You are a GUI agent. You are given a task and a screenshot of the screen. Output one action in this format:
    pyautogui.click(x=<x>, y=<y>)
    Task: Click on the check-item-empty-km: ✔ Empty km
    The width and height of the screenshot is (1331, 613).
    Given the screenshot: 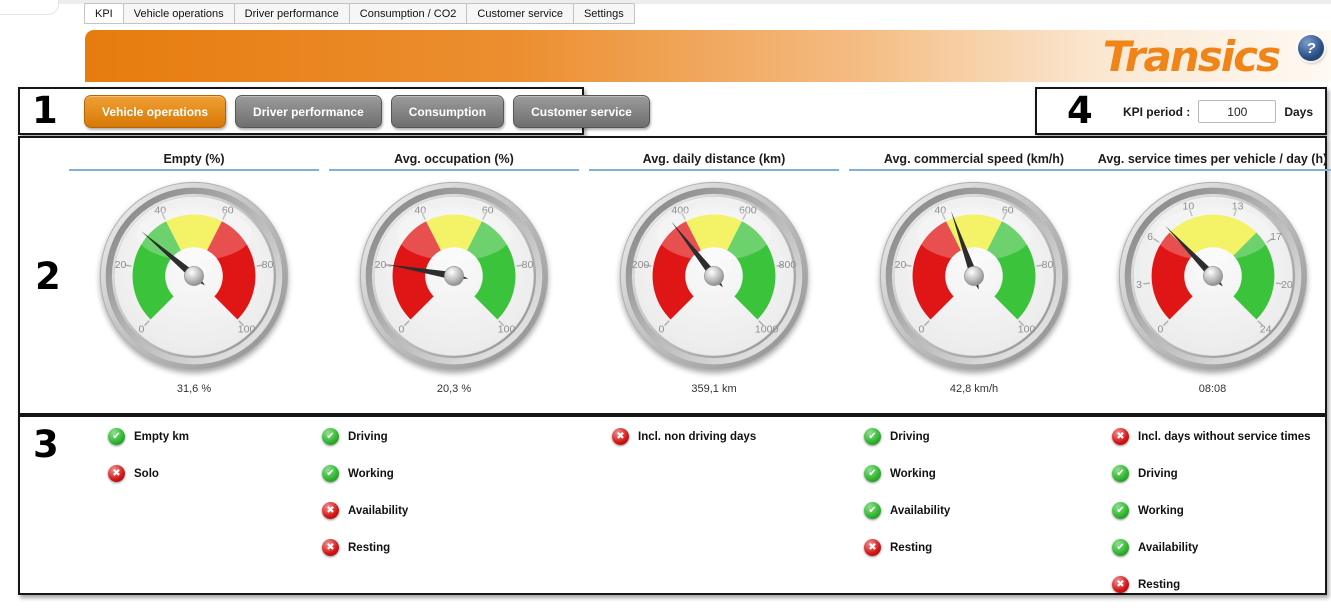 What is the action you would take?
    pyautogui.click(x=148, y=436)
    